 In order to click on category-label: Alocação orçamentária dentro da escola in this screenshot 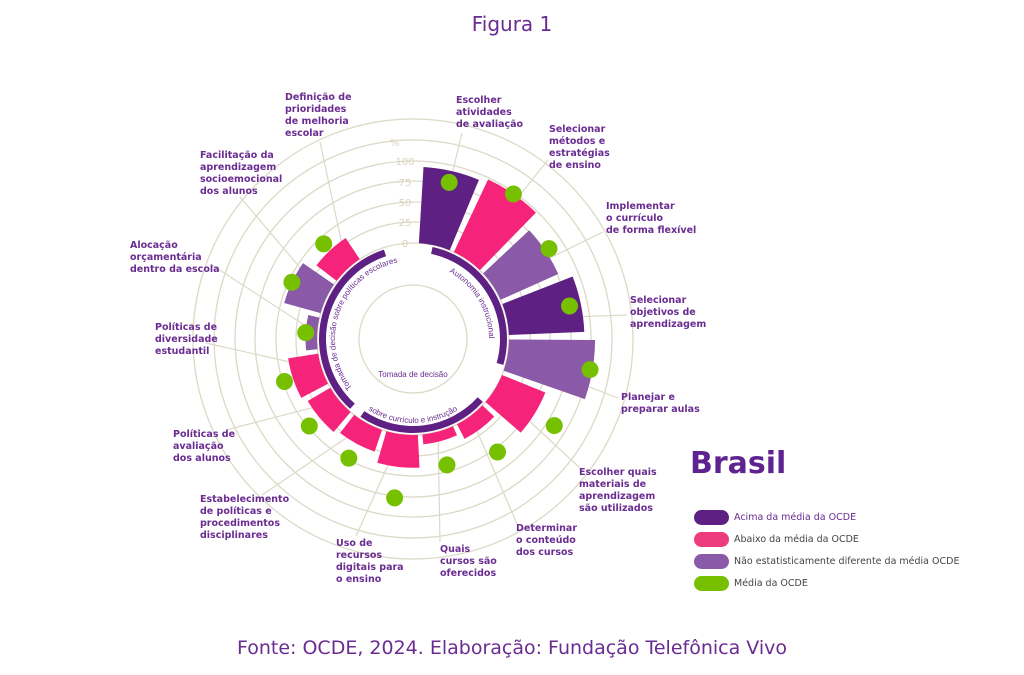, I will do `click(175, 257)`.